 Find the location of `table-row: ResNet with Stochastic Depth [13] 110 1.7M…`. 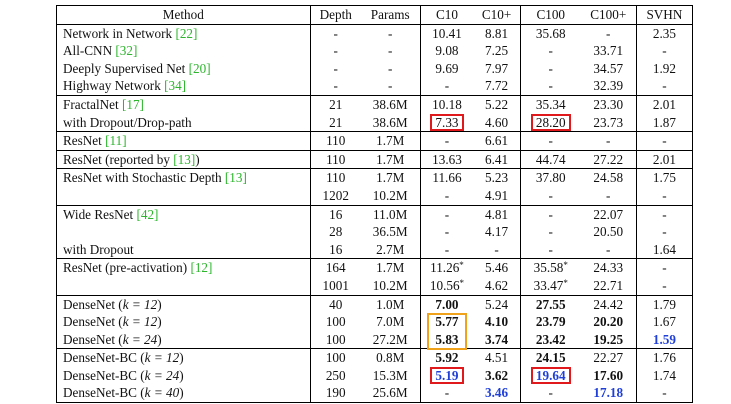

table-row: ResNet with Stochastic Depth [13] 110 1.7M… is located at coordinates (375, 177).